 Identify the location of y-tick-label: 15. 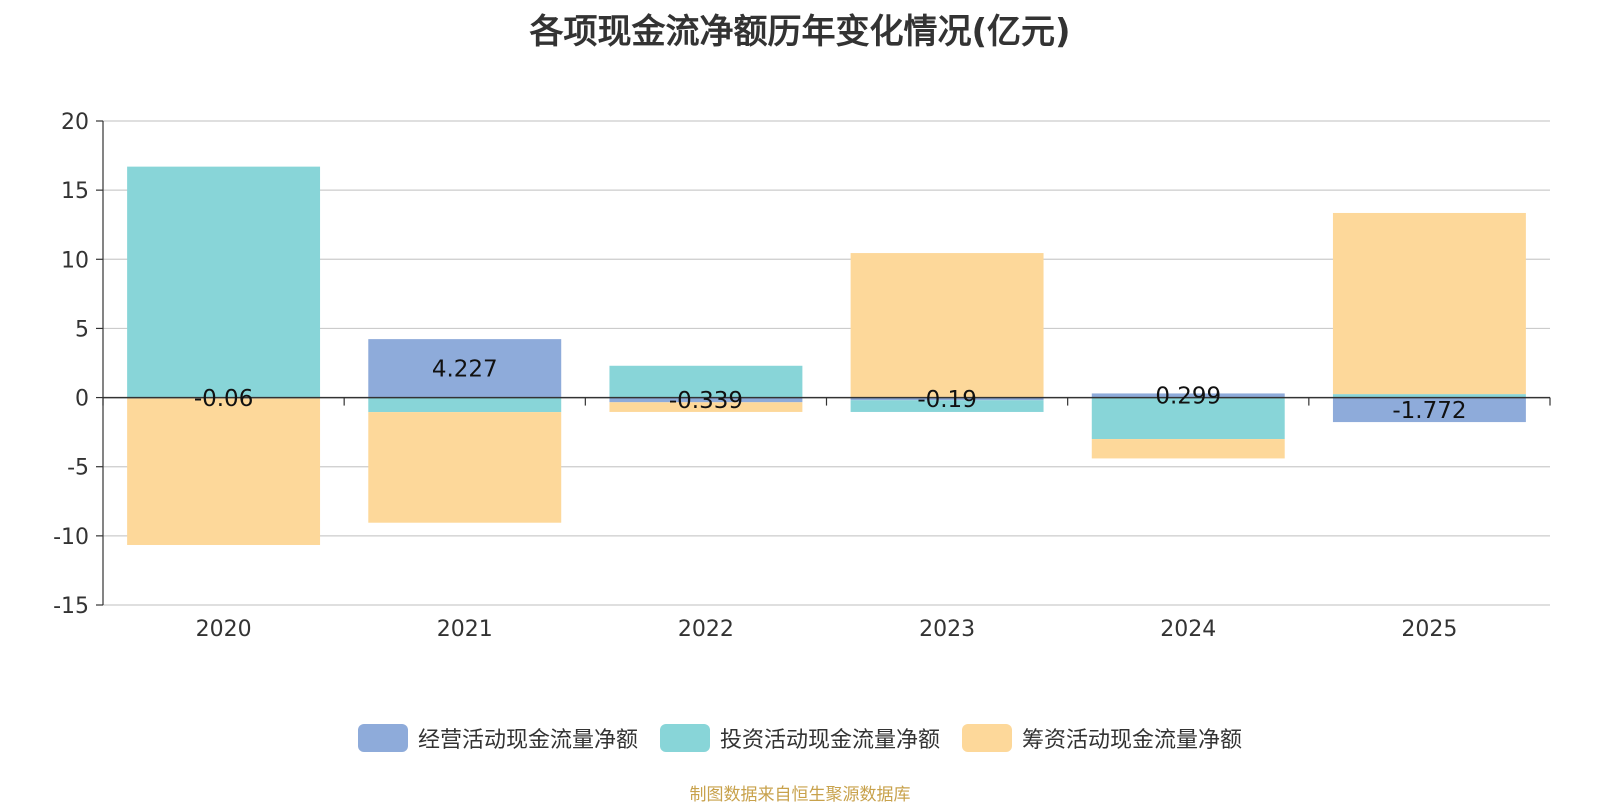
(75, 191).